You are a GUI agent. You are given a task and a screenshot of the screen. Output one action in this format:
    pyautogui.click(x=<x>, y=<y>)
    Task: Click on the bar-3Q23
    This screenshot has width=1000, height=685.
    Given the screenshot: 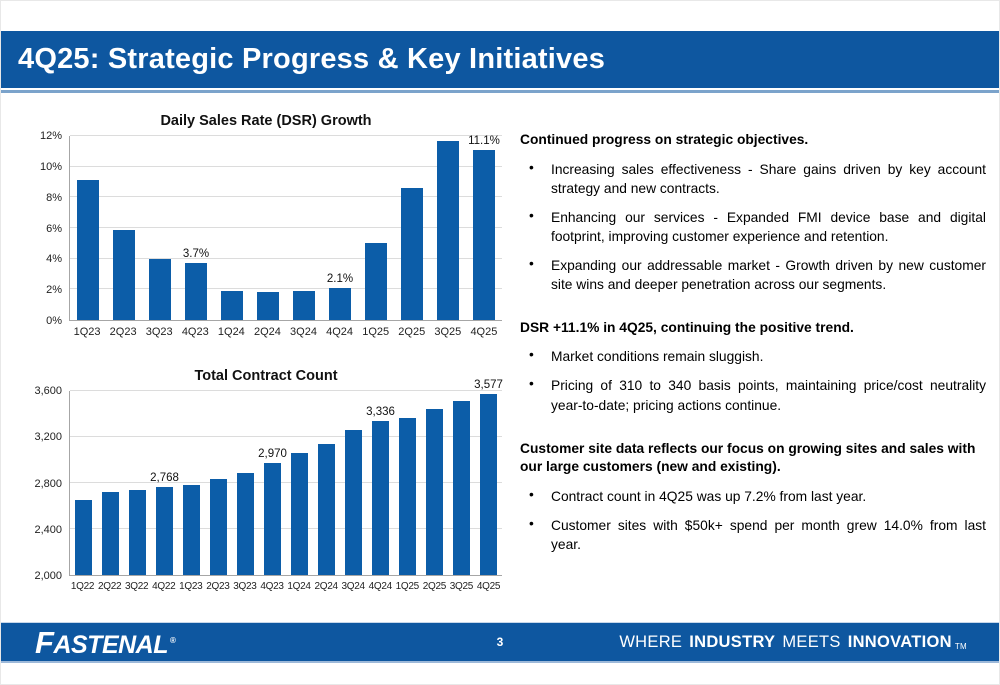 What is the action you would take?
    pyautogui.click(x=160, y=289)
    